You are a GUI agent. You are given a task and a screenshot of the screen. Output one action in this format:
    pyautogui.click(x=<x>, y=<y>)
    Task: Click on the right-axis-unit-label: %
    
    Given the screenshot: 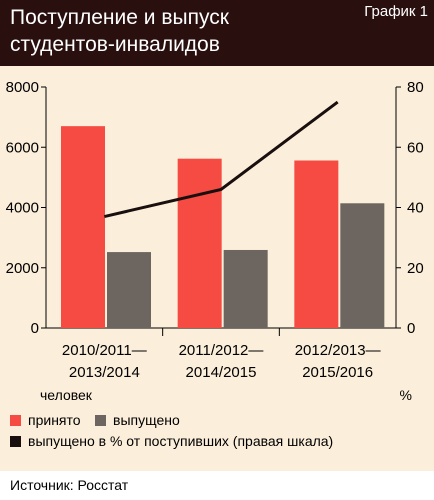 What is the action you would take?
    pyautogui.click(x=406, y=395)
    